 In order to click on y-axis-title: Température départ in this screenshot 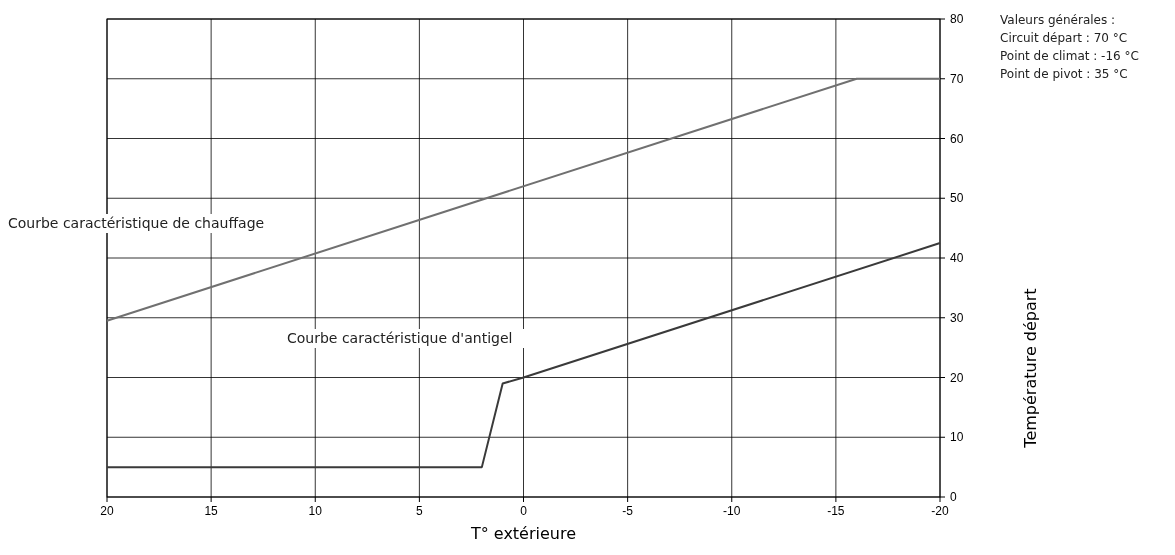, I will do `click(1030, 368)`.